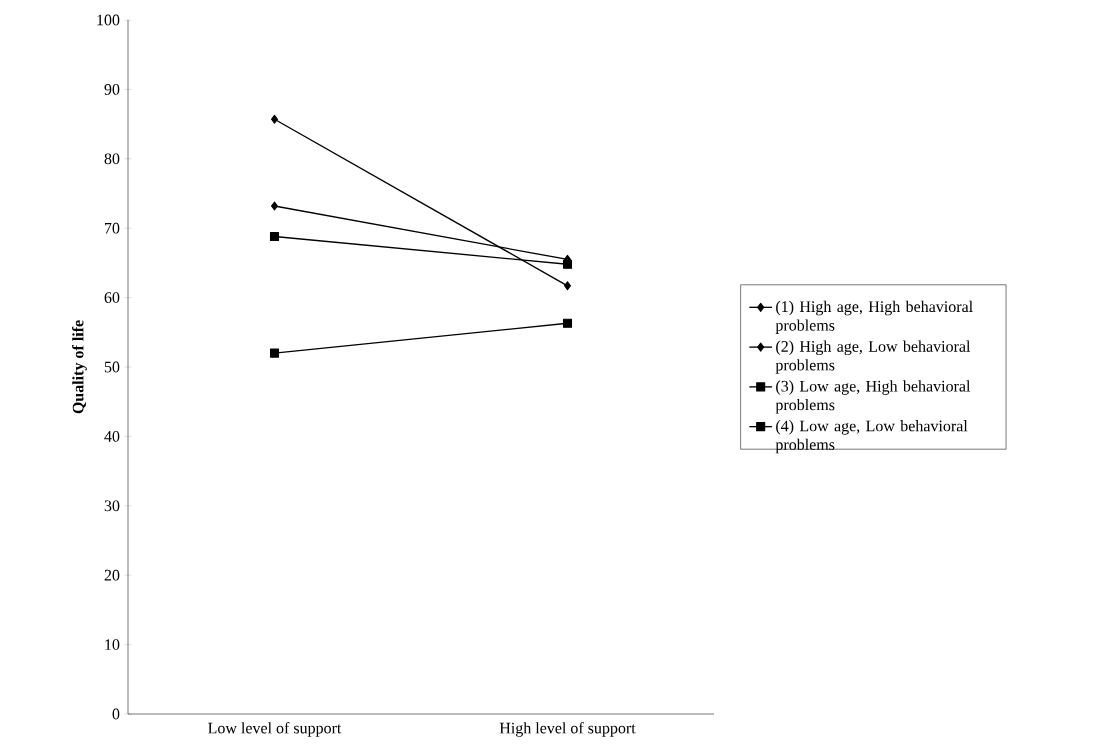  I want to click on x-tick-label: Low level of support, so click(275, 729).